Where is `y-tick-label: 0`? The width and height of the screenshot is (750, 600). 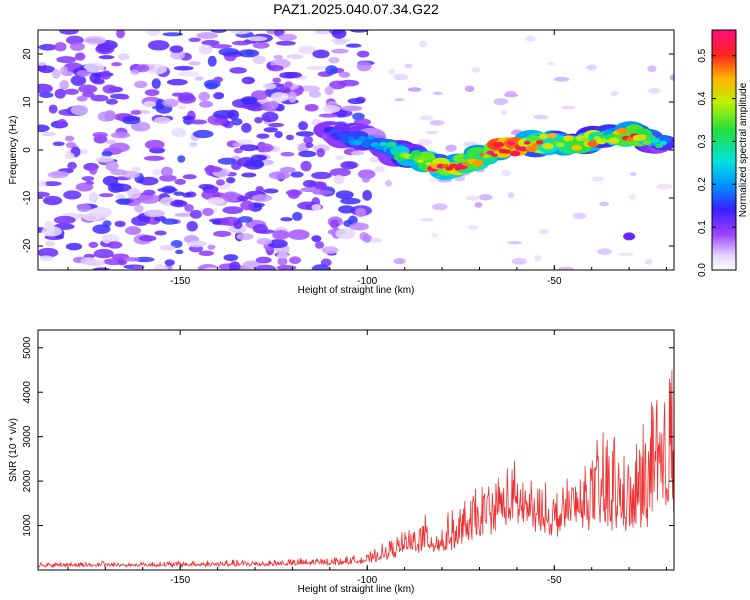
y-tick-label: 0 is located at coordinates (27, 150).